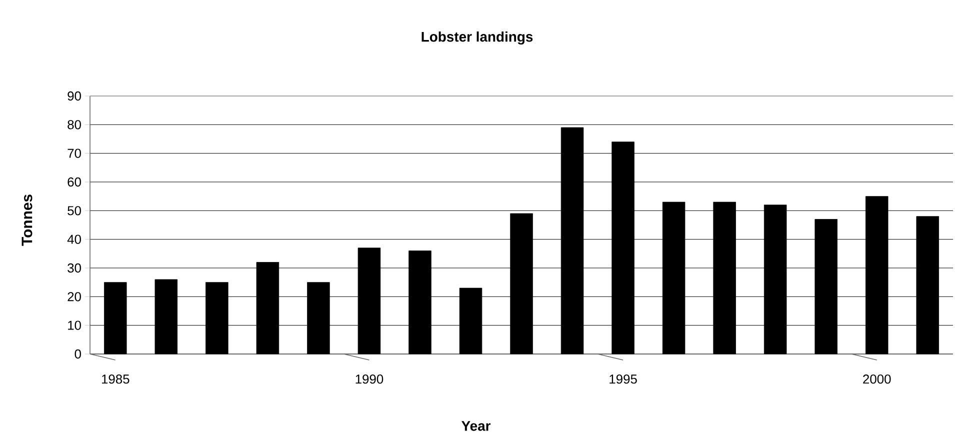 The width and height of the screenshot is (955, 440). What do you see at coordinates (74, 153) in the screenshot?
I see `y-tick-label: 70` at bounding box center [74, 153].